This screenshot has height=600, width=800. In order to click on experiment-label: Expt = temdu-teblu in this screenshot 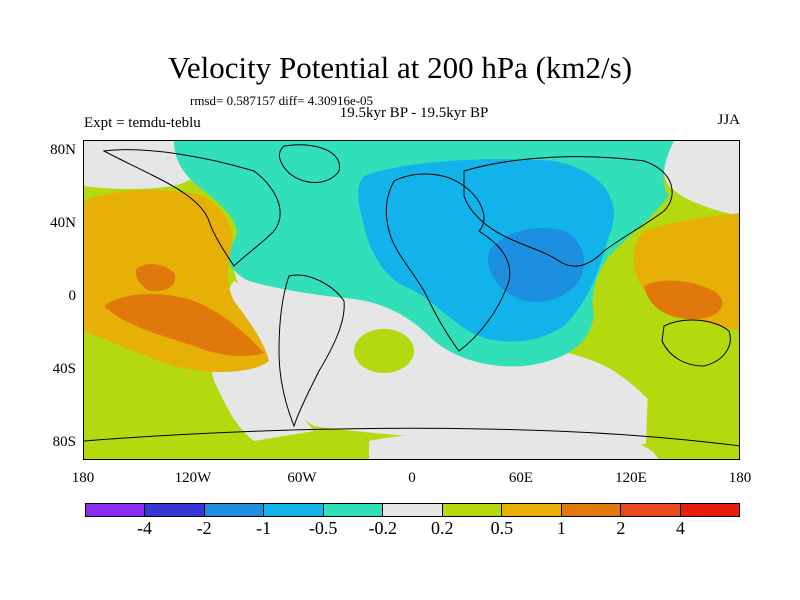, I will do `click(142, 123)`.